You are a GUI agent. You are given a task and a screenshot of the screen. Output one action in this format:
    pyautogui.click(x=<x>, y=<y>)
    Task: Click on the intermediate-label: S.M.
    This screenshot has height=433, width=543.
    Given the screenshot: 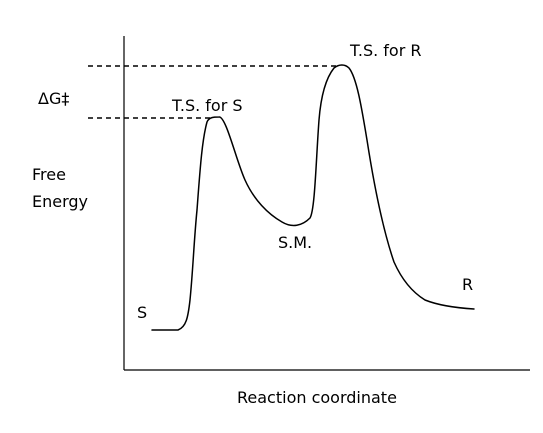 What is the action you would take?
    pyautogui.click(x=295, y=242)
    